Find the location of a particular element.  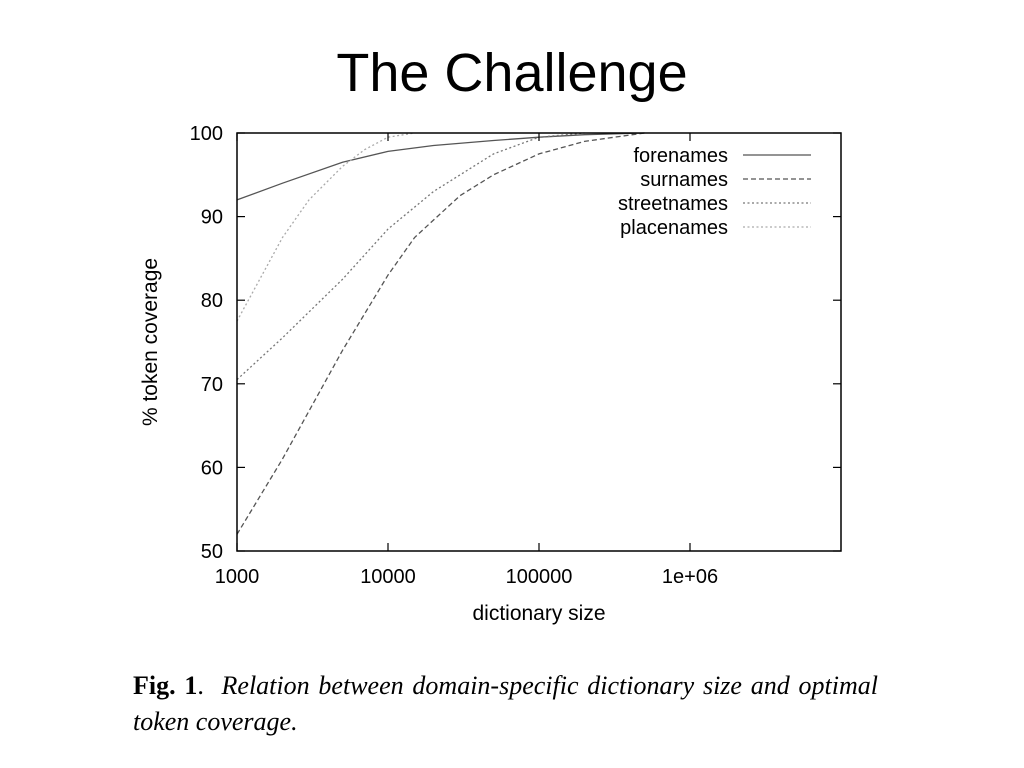

series-line-streetnames is located at coordinates (410, 256).